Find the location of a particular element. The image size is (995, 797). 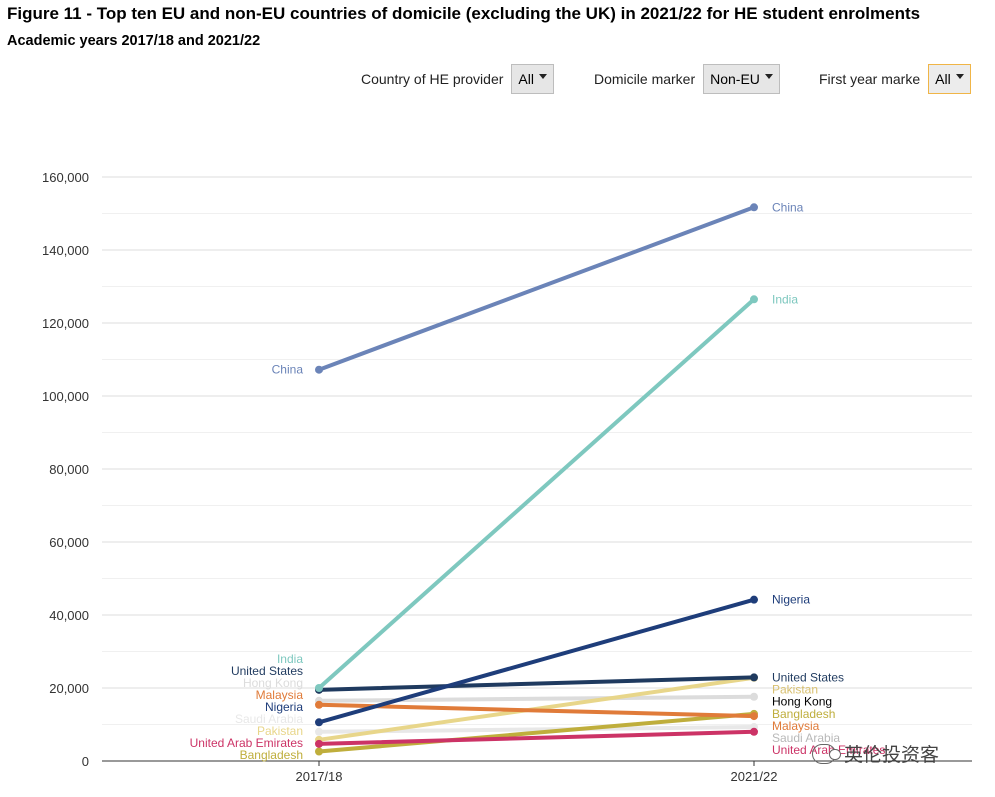

data-point-china-start is located at coordinates (319, 369).